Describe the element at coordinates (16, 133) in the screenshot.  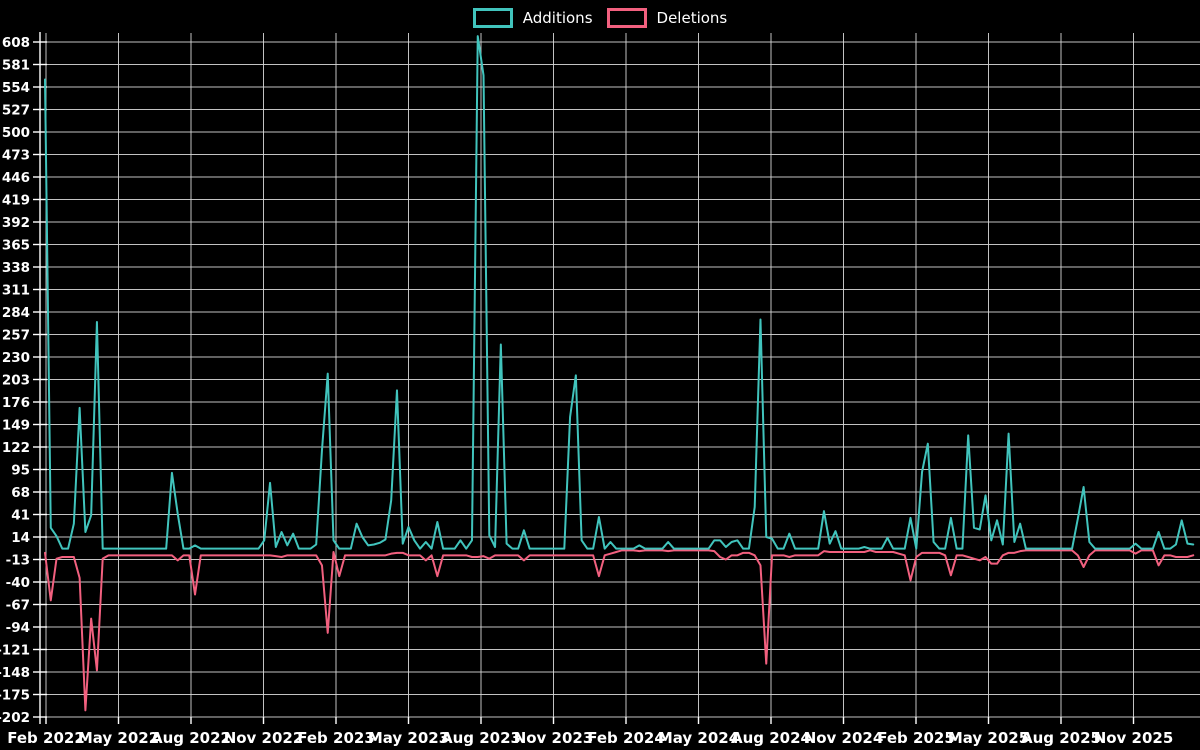
I see `y-tick-label: 500` at that location.